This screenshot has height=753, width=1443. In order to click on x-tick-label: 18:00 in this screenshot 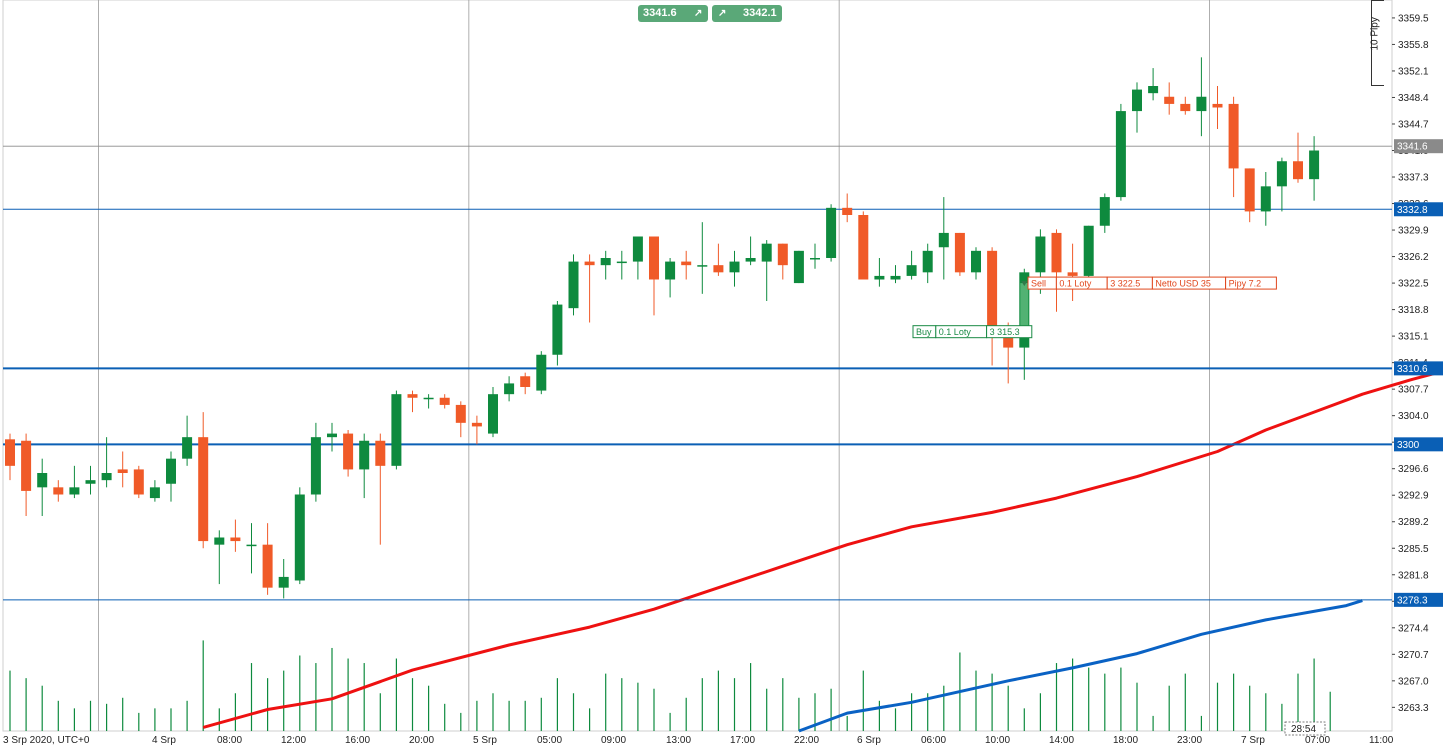, I will do `click(1125, 740)`.